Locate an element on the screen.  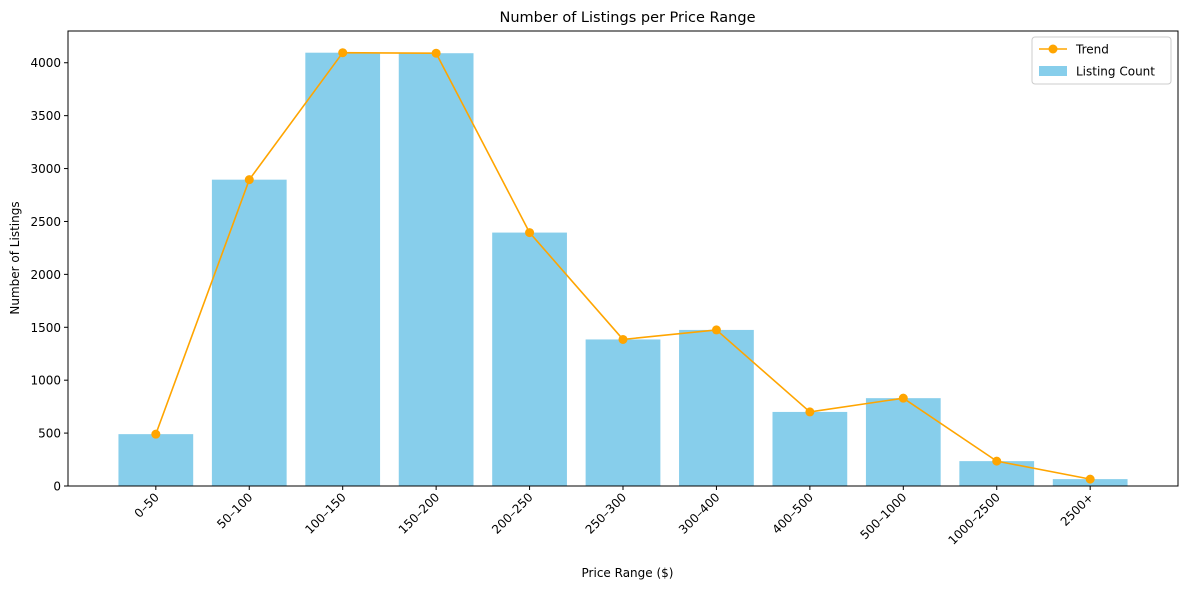
trend-point-100–150 is located at coordinates (343, 53).